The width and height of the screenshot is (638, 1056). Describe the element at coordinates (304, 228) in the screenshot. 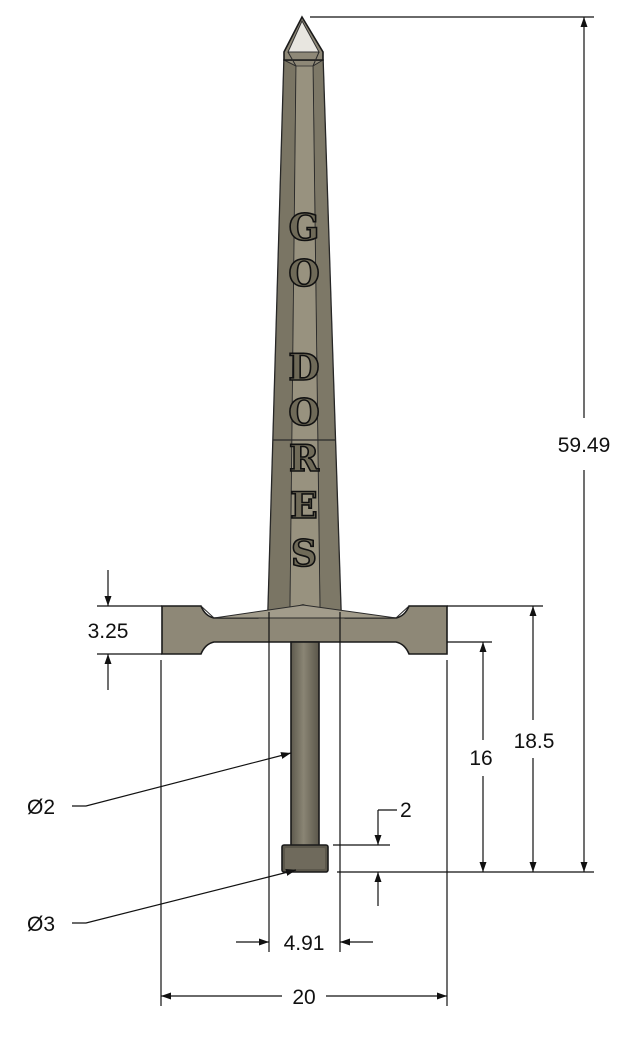

I see `engraving-letter-g: G` at that location.